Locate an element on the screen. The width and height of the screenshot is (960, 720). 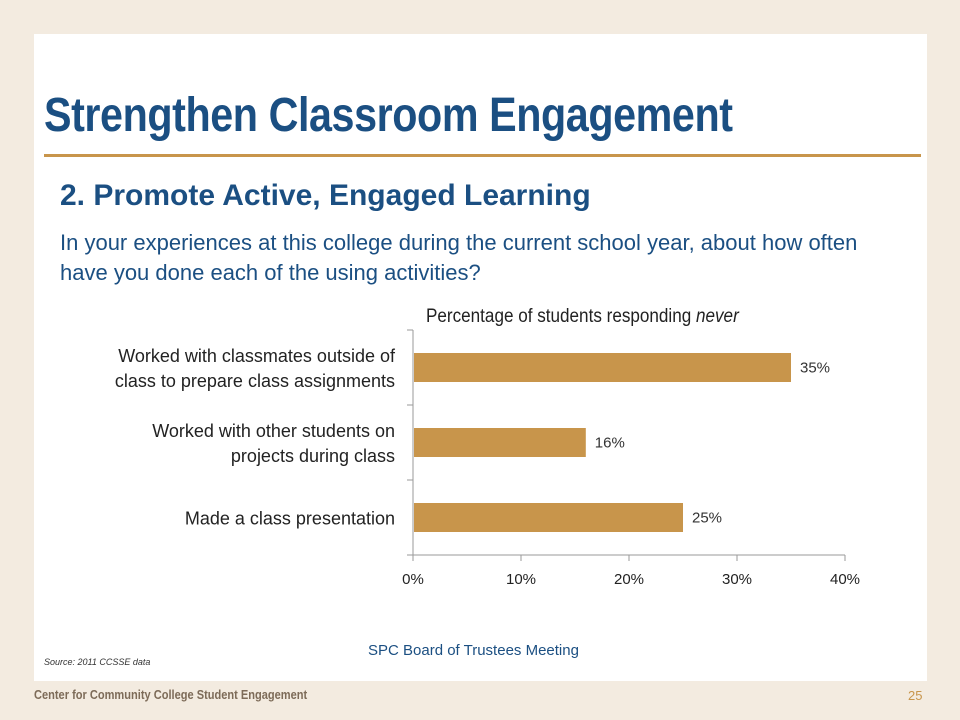
chart-title-prefix: Percentage of students responding is located at coordinates (561, 316).